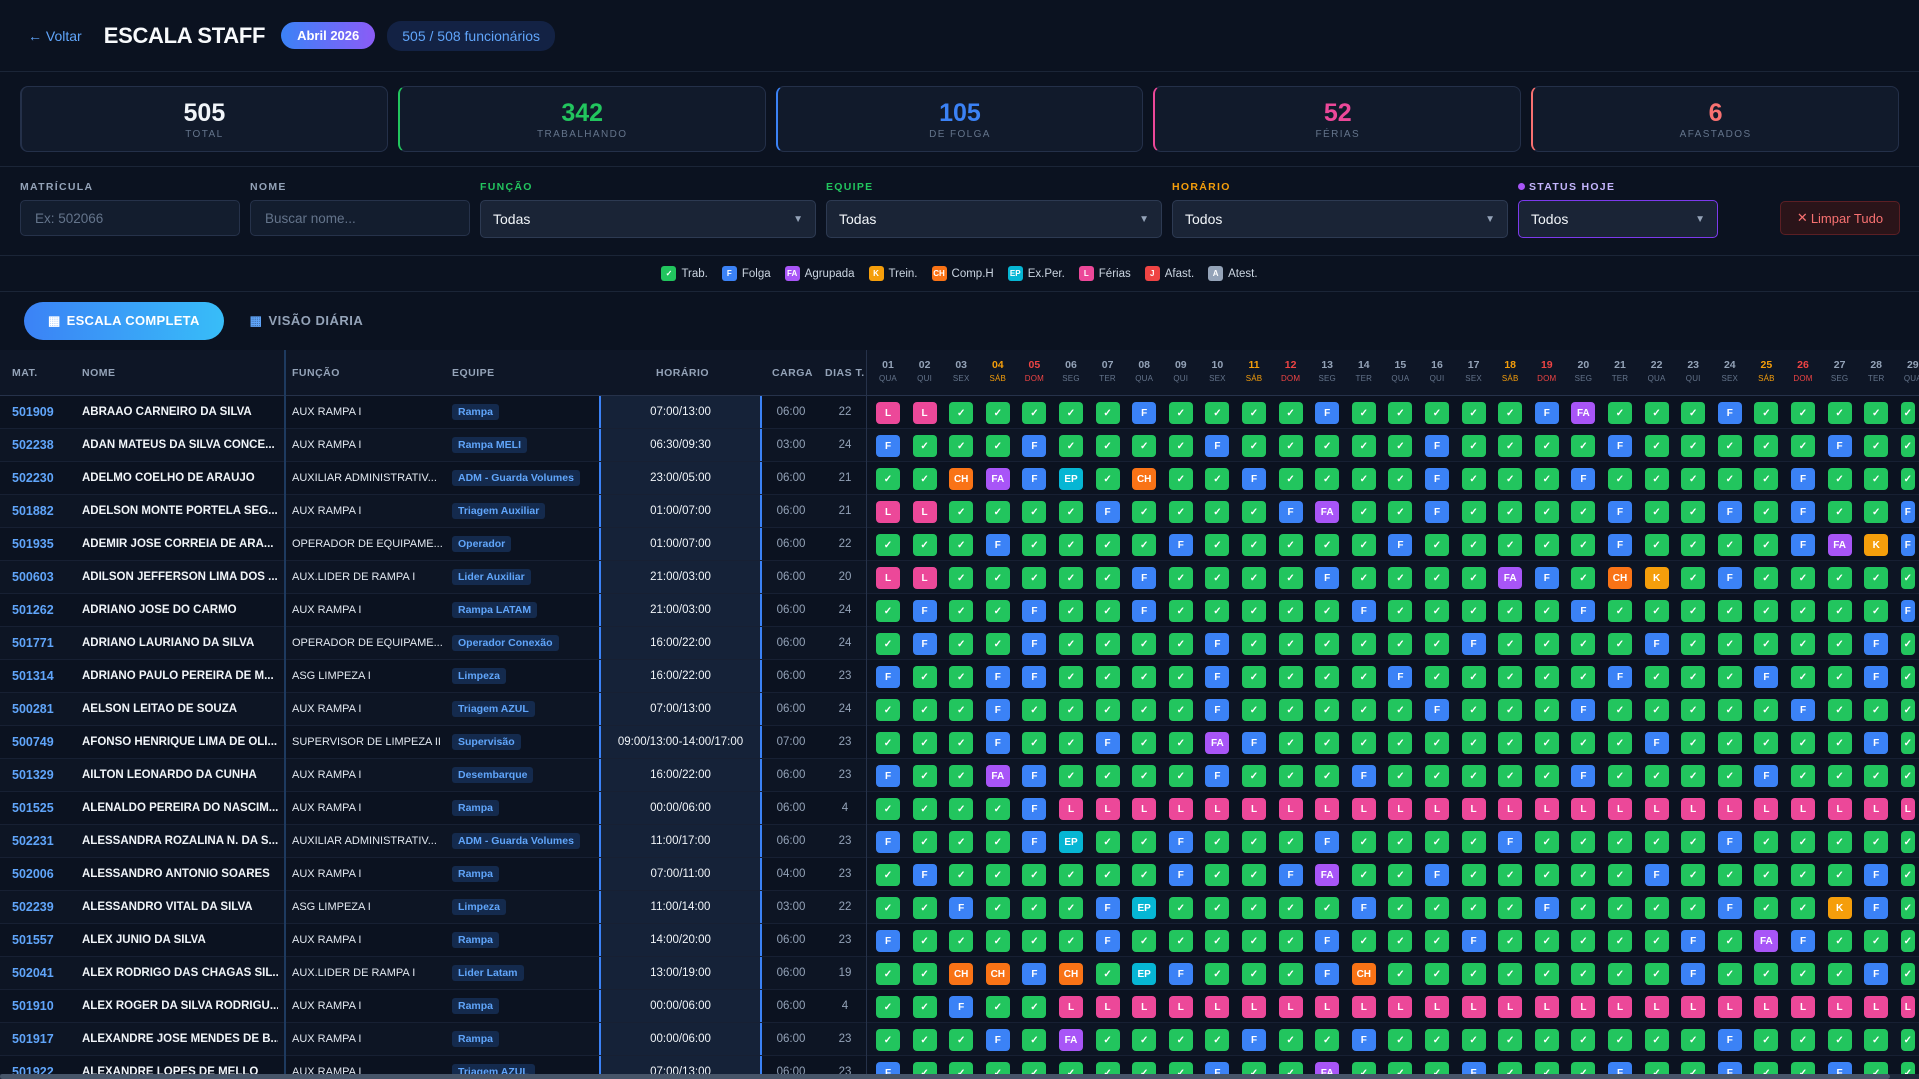 The image size is (1919, 1079). What do you see at coordinates (680, 676) in the screenshot?
I see `schedule-time: 16:00/22:00` at bounding box center [680, 676].